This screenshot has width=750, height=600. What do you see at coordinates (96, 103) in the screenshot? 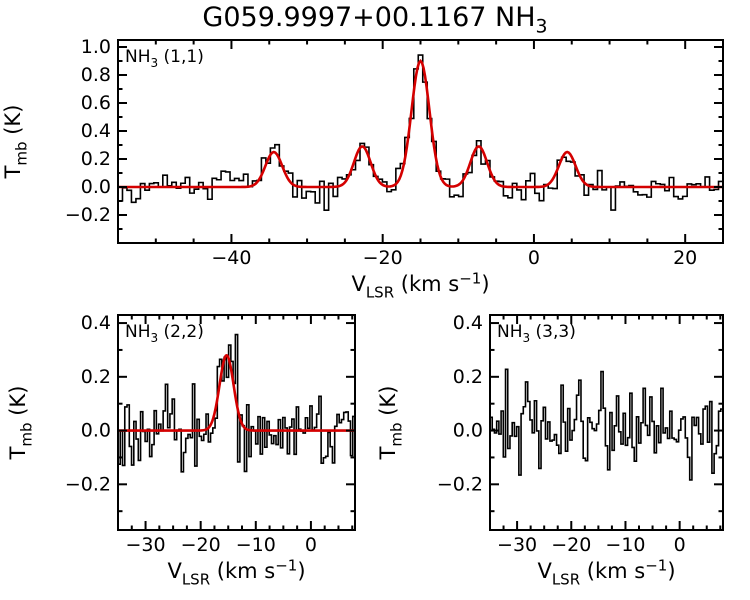
I see `y-tick-label: 0.6` at bounding box center [96, 103].